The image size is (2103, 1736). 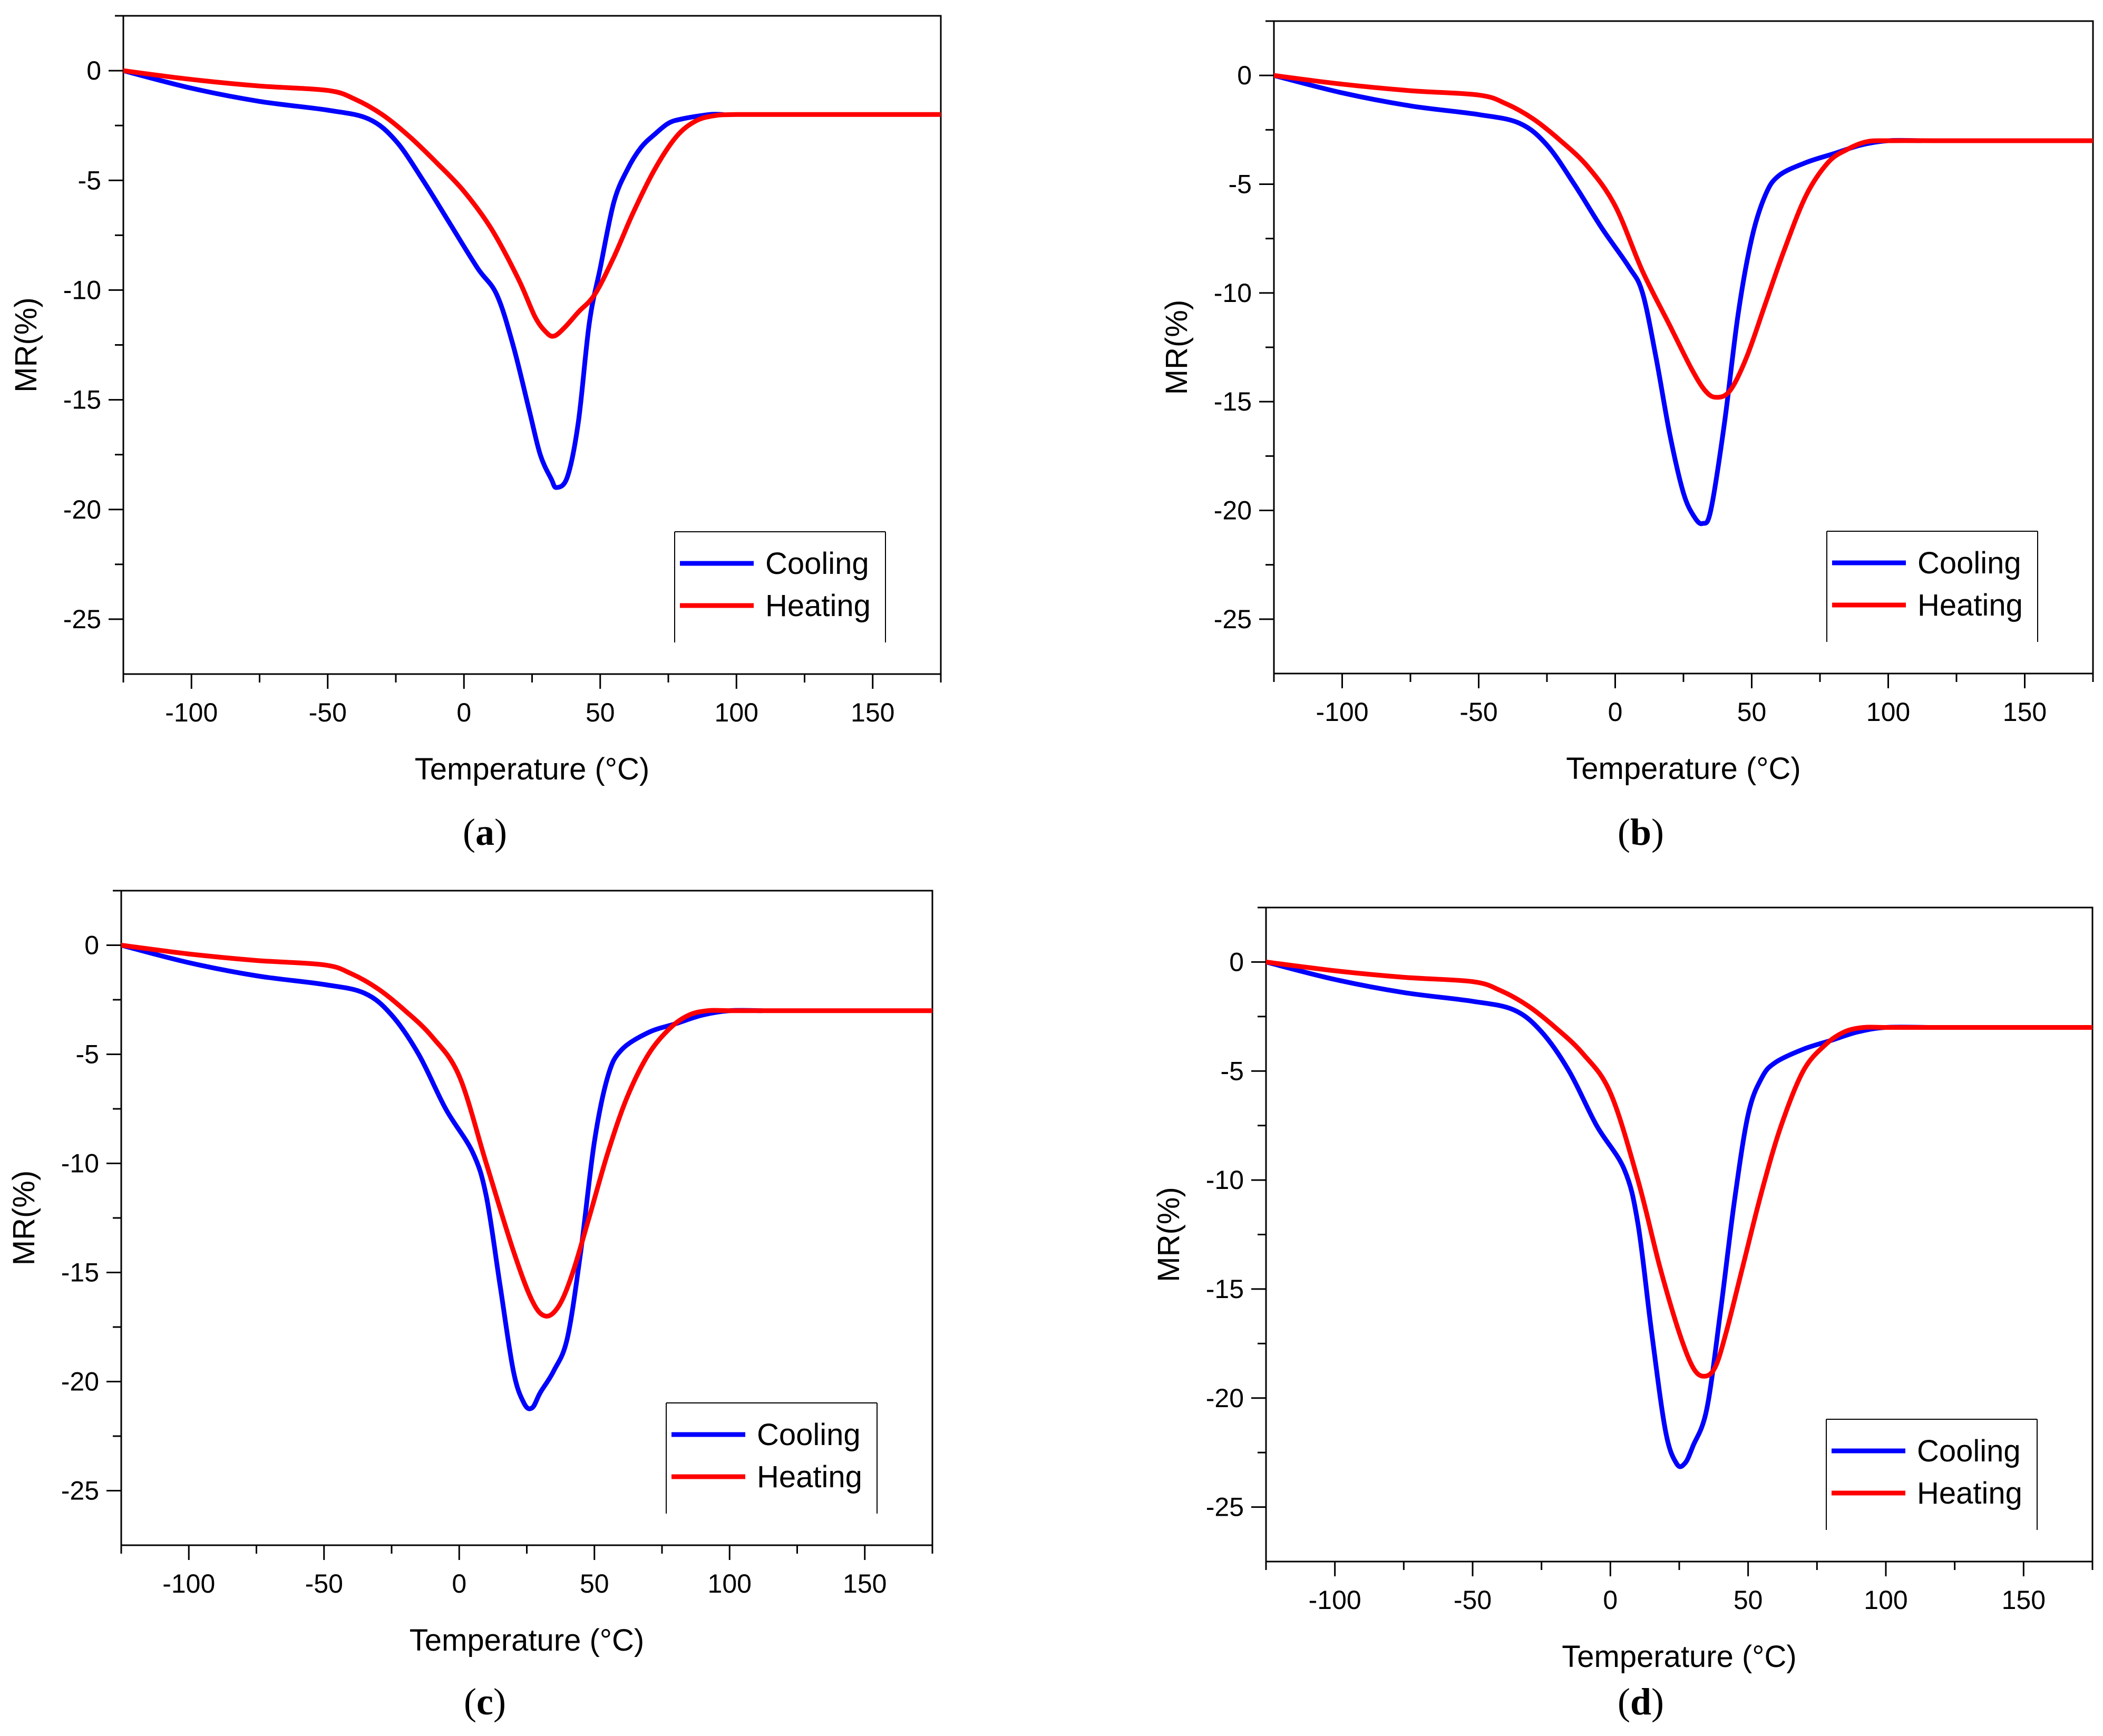 I want to click on panel-caption: (d), so click(x=1641, y=1702).